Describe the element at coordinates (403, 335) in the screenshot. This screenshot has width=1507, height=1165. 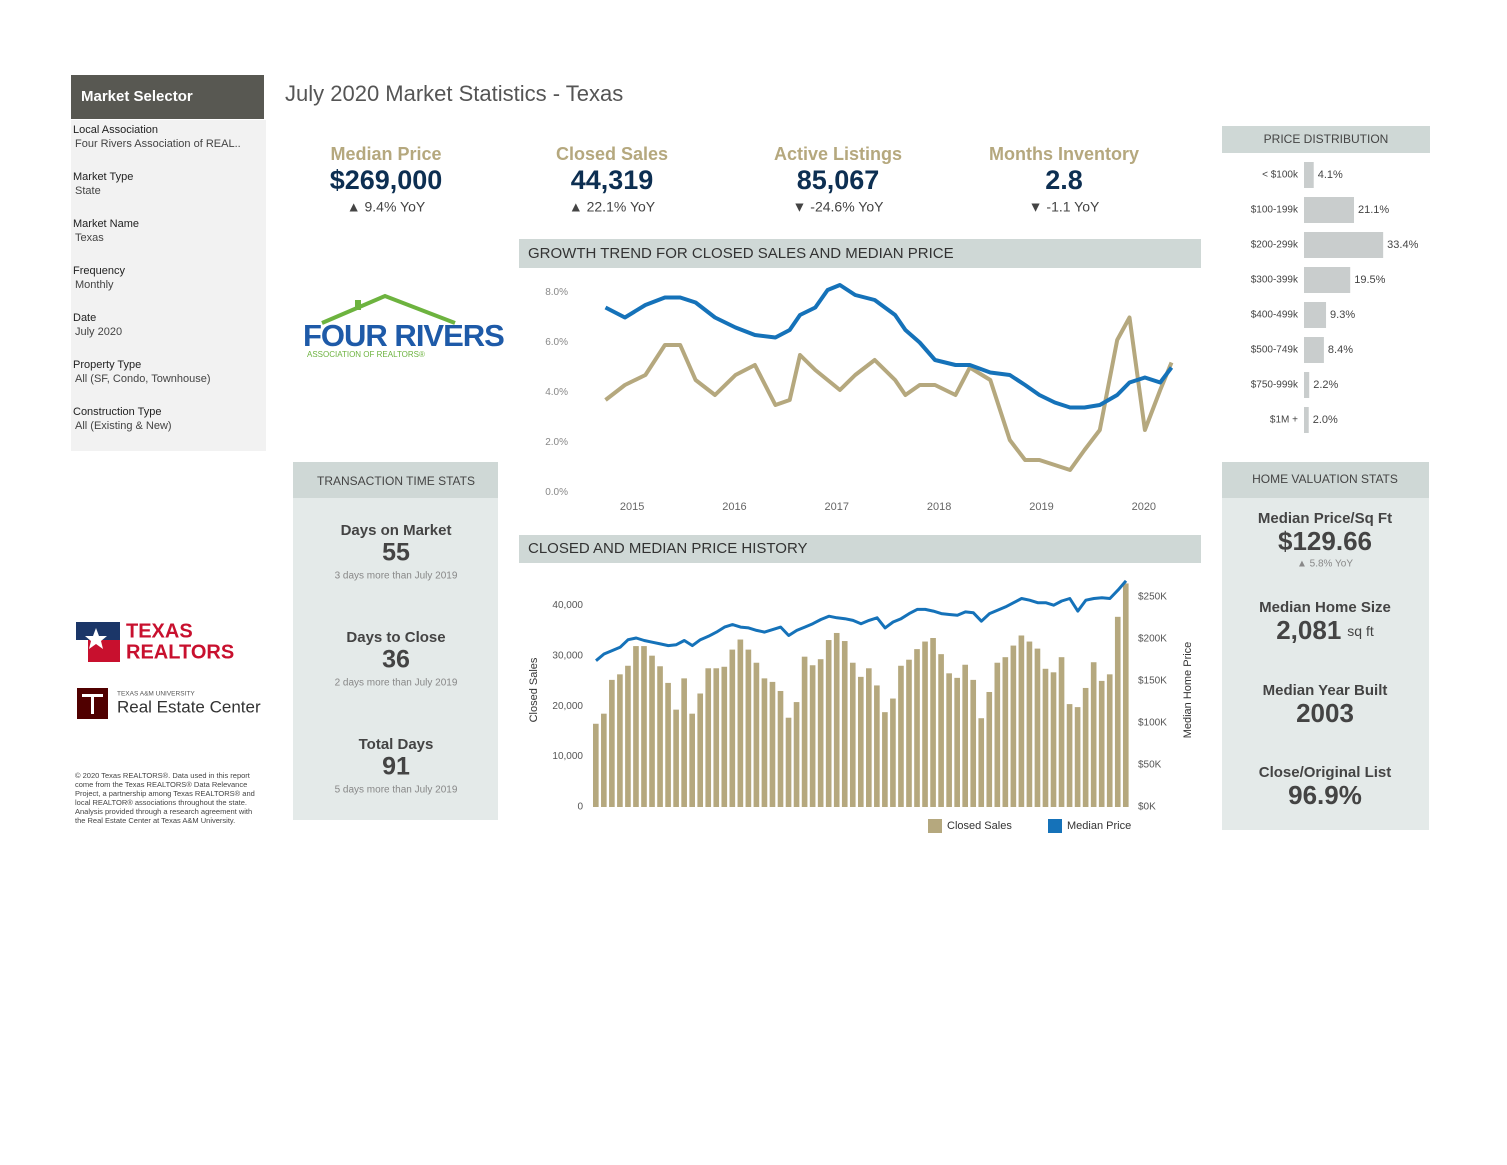
I see `logo-text: FOUR RIVERS` at that location.